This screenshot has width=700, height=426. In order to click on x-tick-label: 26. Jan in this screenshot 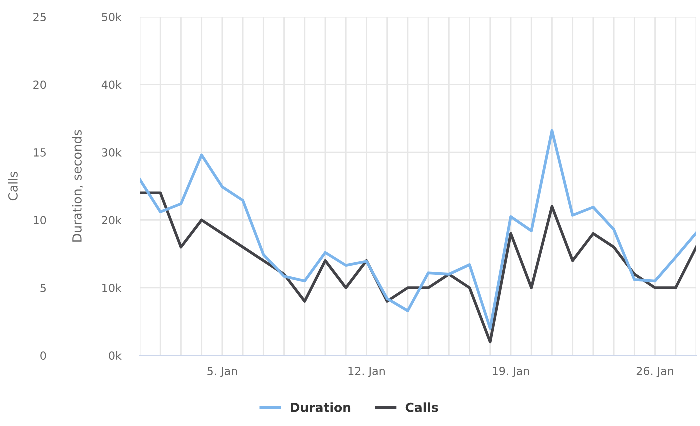, I will do `click(655, 372)`.